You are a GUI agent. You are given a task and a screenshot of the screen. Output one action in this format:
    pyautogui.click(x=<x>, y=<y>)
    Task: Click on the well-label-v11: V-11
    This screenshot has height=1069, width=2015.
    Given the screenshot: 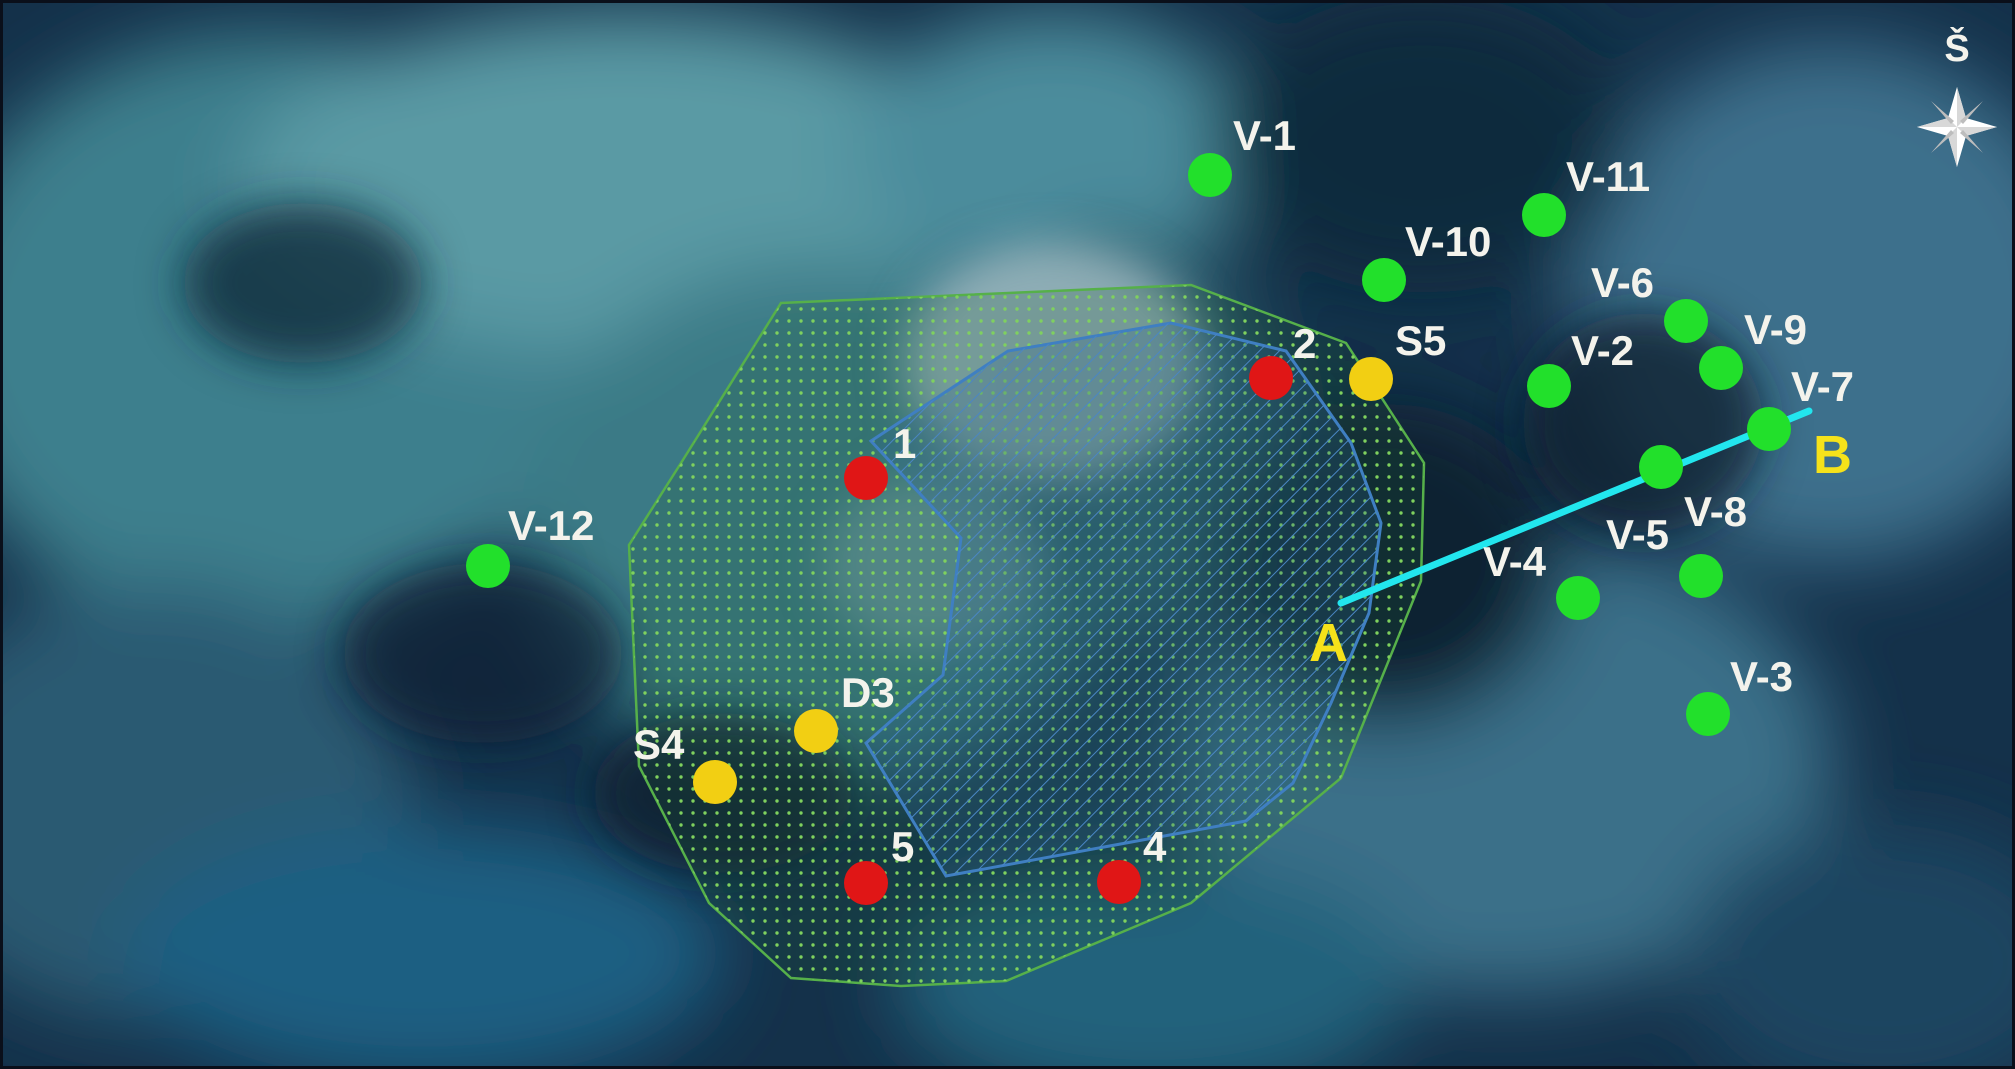 What is the action you would take?
    pyautogui.click(x=1608, y=176)
    